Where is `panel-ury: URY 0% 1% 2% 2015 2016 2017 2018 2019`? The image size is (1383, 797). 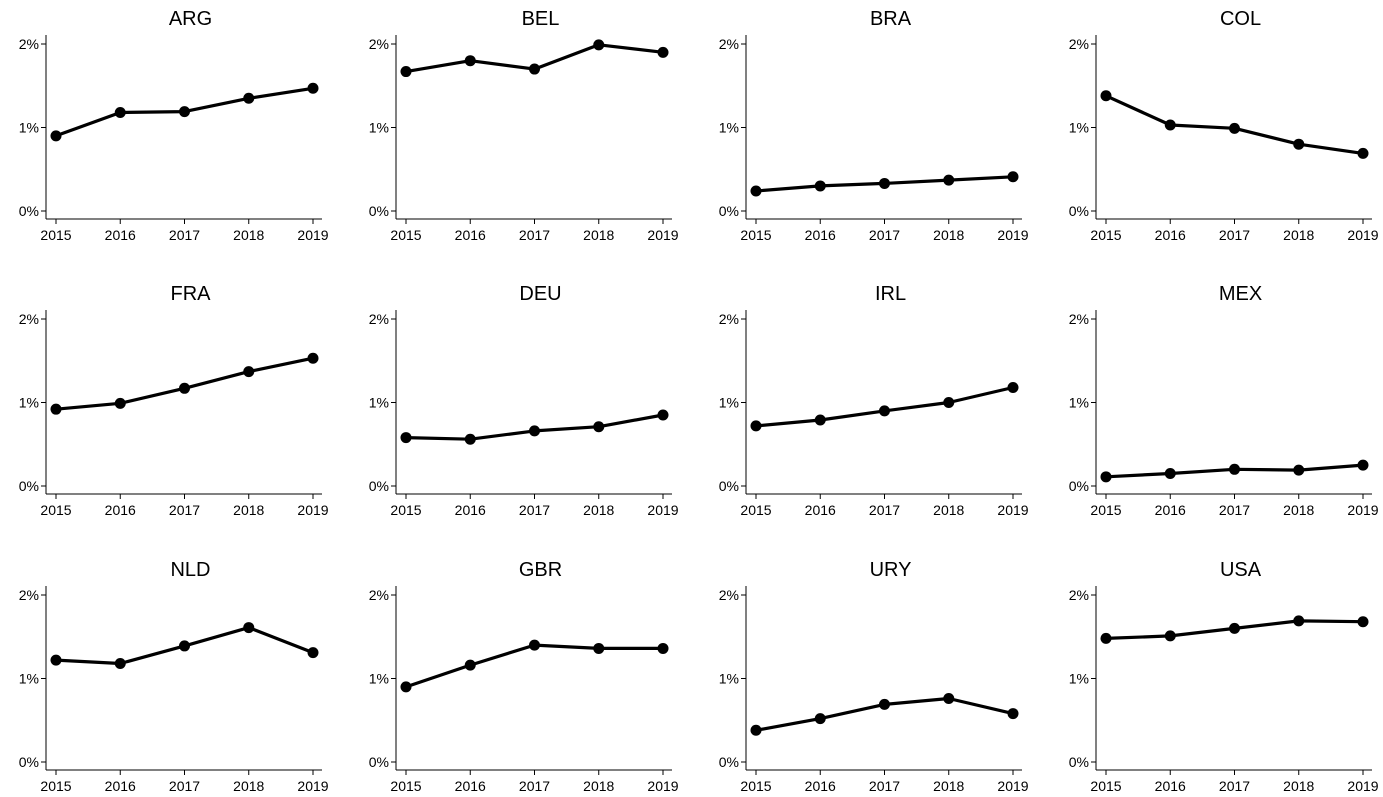
panel-ury: URY 0% 1% 2% 2015 2016 2017 2018 2019 is located at coordinates (874, 676).